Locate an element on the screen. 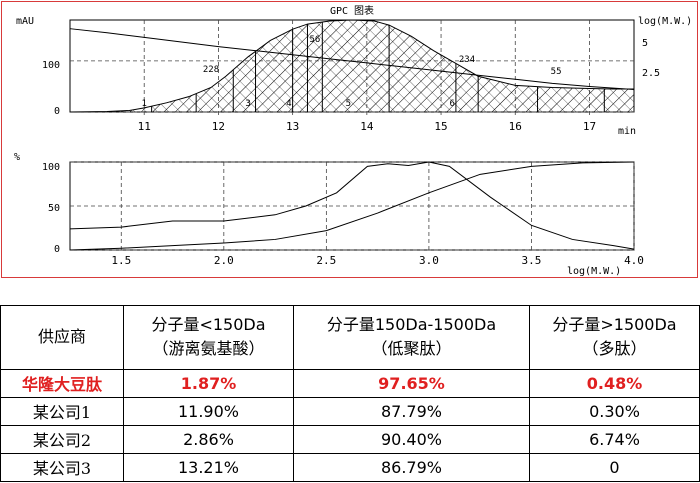  differential-curve is located at coordinates (352, 205).